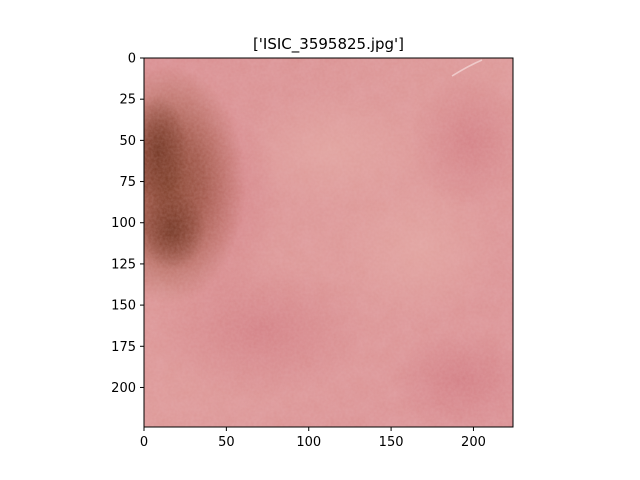  What do you see at coordinates (308, 442) in the screenshot?
I see `x-tick-label: 100` at bounding box center [308, 442].